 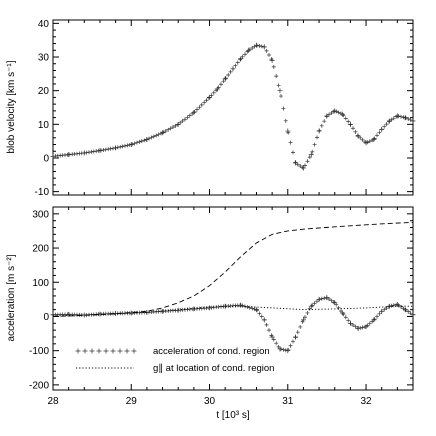 What do you see at coordinates (233, 415) in the screenshot?
I see `time-xlabel: t [10³ s]` at bounding box center [233, 415].